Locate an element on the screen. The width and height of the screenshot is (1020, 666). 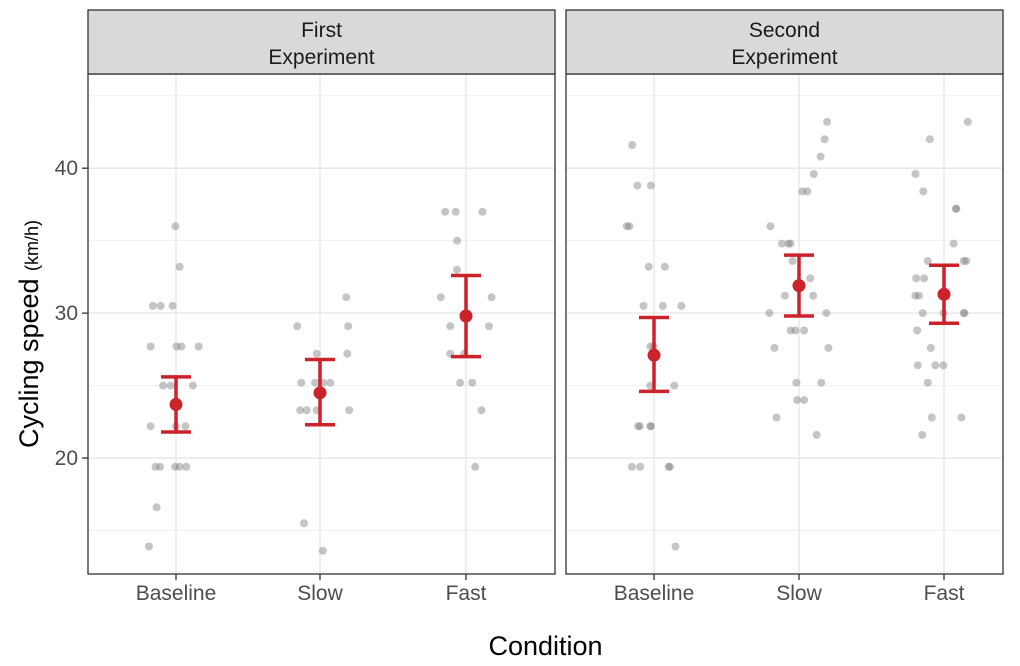
strip-header is located at coordinates (321, 42).